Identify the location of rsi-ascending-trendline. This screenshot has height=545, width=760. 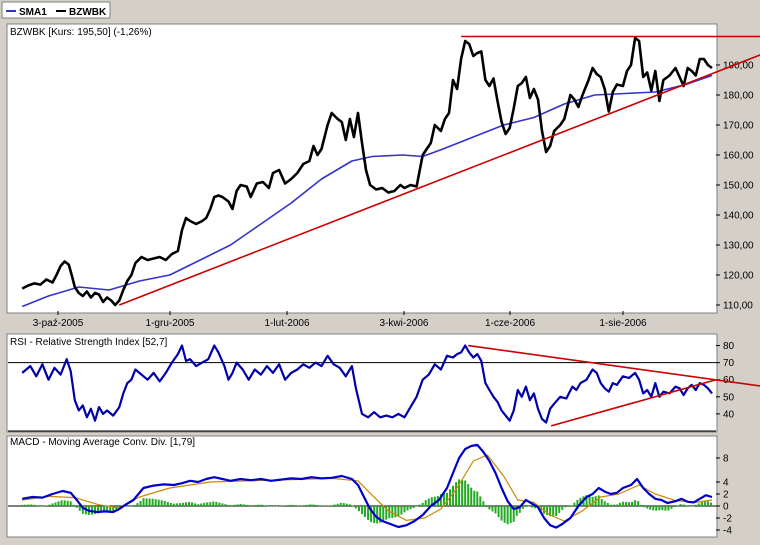
(633, 402).